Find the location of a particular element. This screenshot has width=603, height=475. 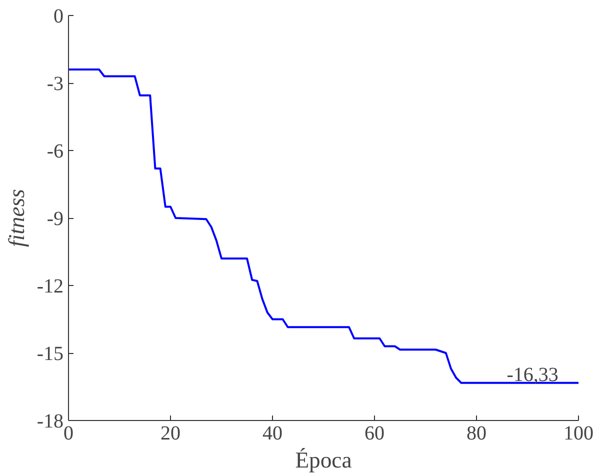

y-tick-label: -9 is located at coordinates (55, 219).